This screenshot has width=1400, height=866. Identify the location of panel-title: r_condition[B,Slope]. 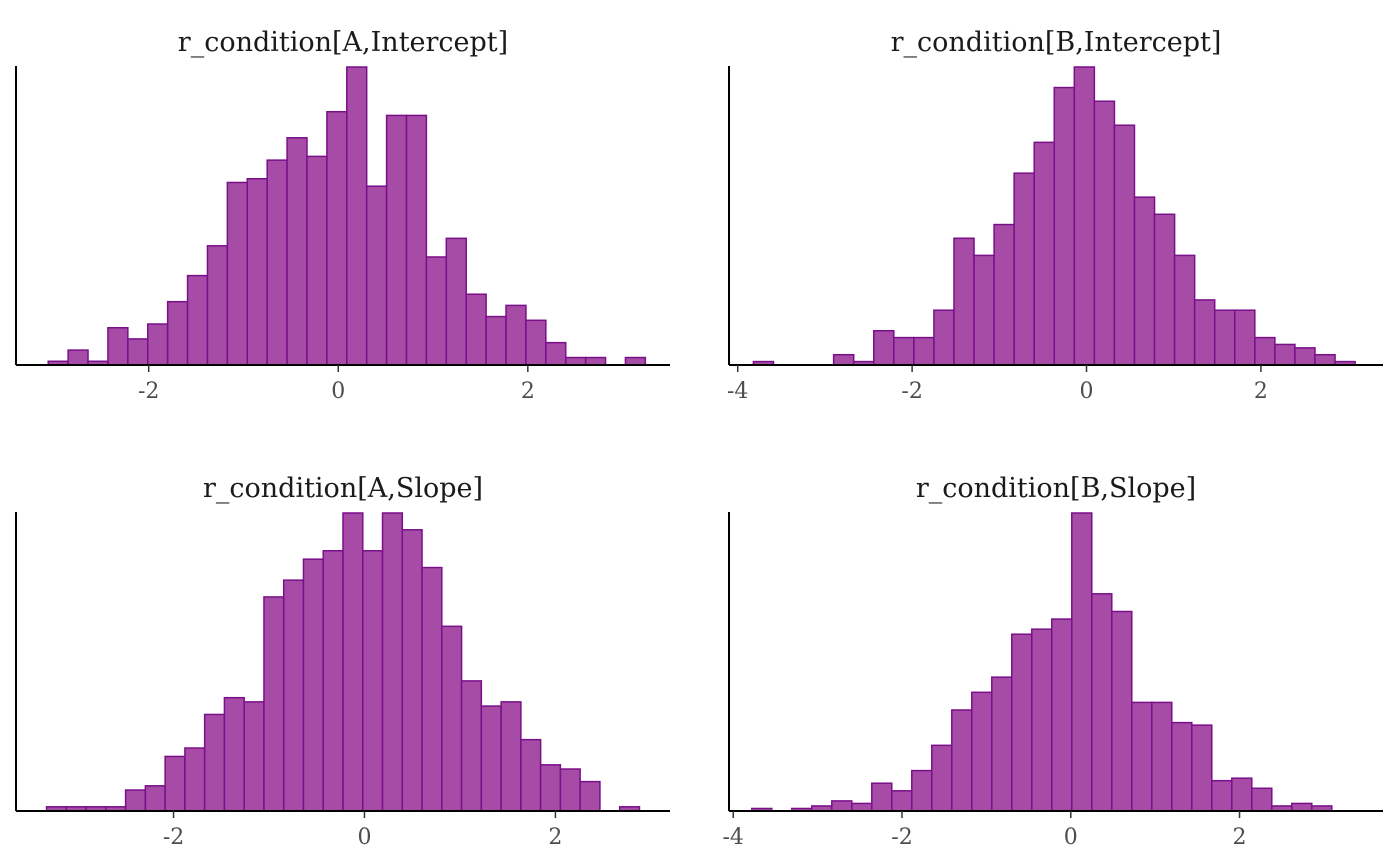
(1056, 488).